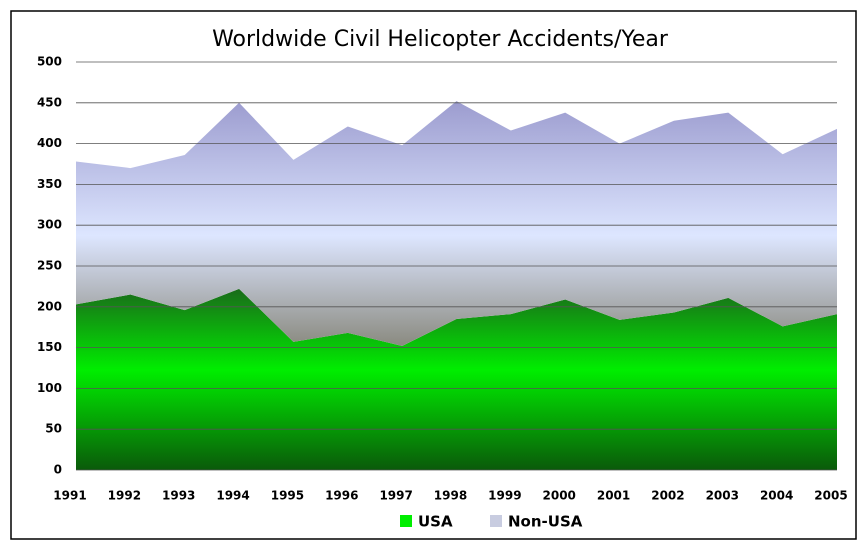 Image resolution: width=867 pixels, height=550 pixels. What do you see at coordinates (53, 429) in the screenshot?
I see `y-tick-label: 50` at bounding box center [53, 429].